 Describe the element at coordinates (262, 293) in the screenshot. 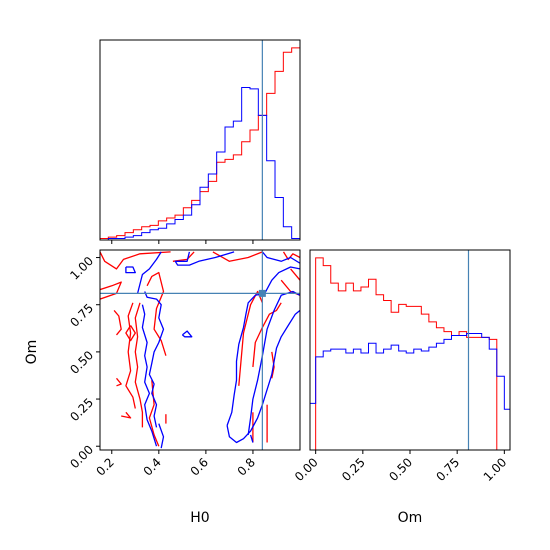

I see `truth-marker` at that location.